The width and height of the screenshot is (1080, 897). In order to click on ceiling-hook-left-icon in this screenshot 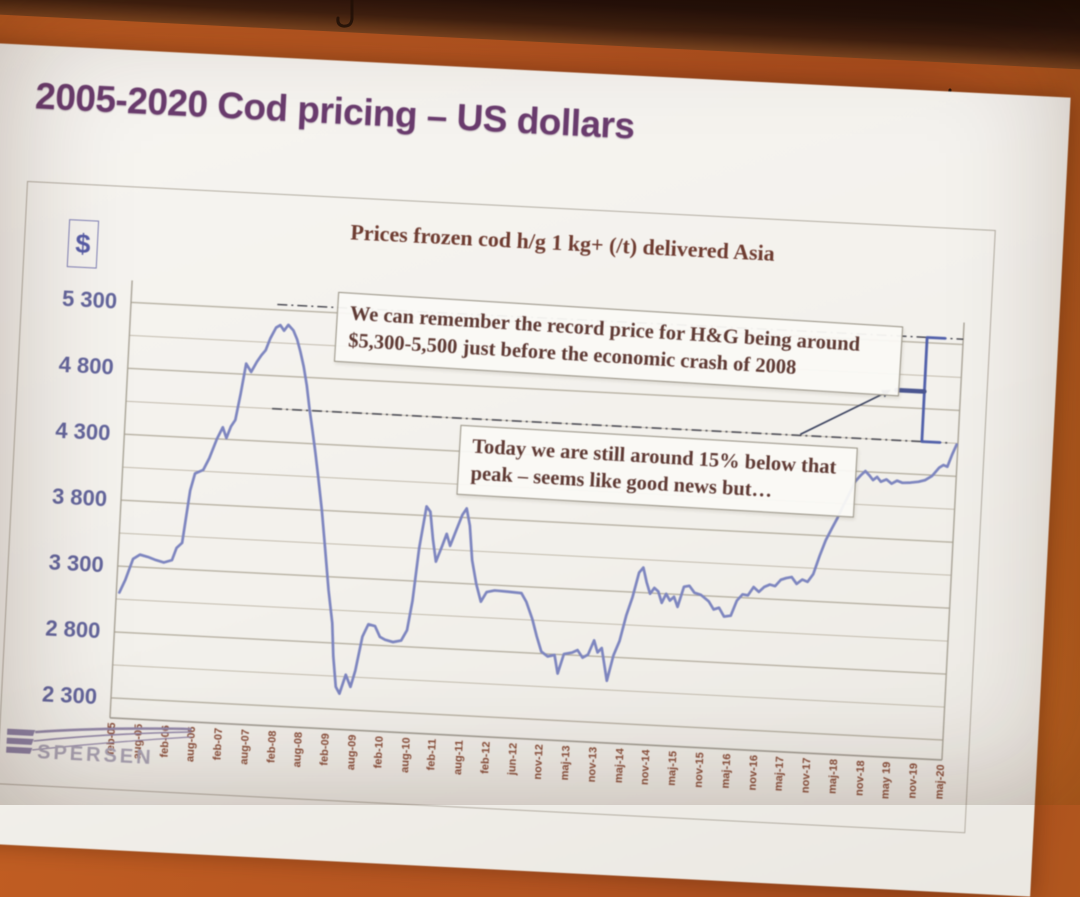, I will do `click(345, 14)`.